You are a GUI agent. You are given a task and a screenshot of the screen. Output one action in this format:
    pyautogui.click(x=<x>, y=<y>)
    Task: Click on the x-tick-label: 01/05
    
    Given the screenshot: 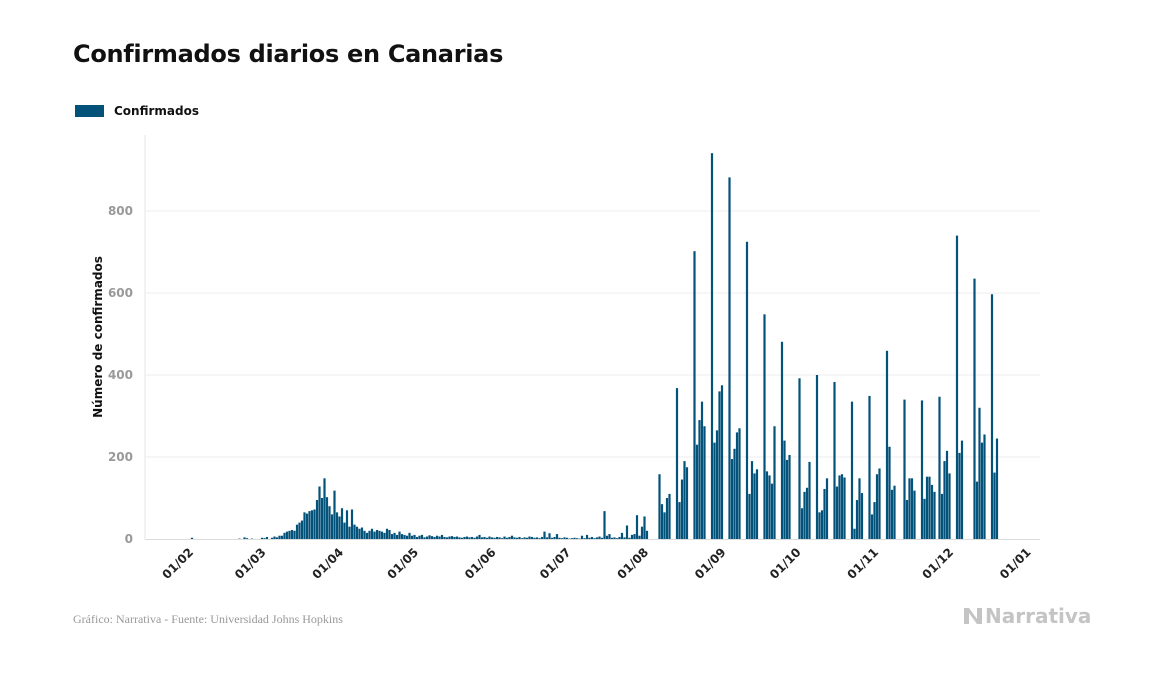 What is the action you would take?
    pyautogui.click(x=403, y=563)
    